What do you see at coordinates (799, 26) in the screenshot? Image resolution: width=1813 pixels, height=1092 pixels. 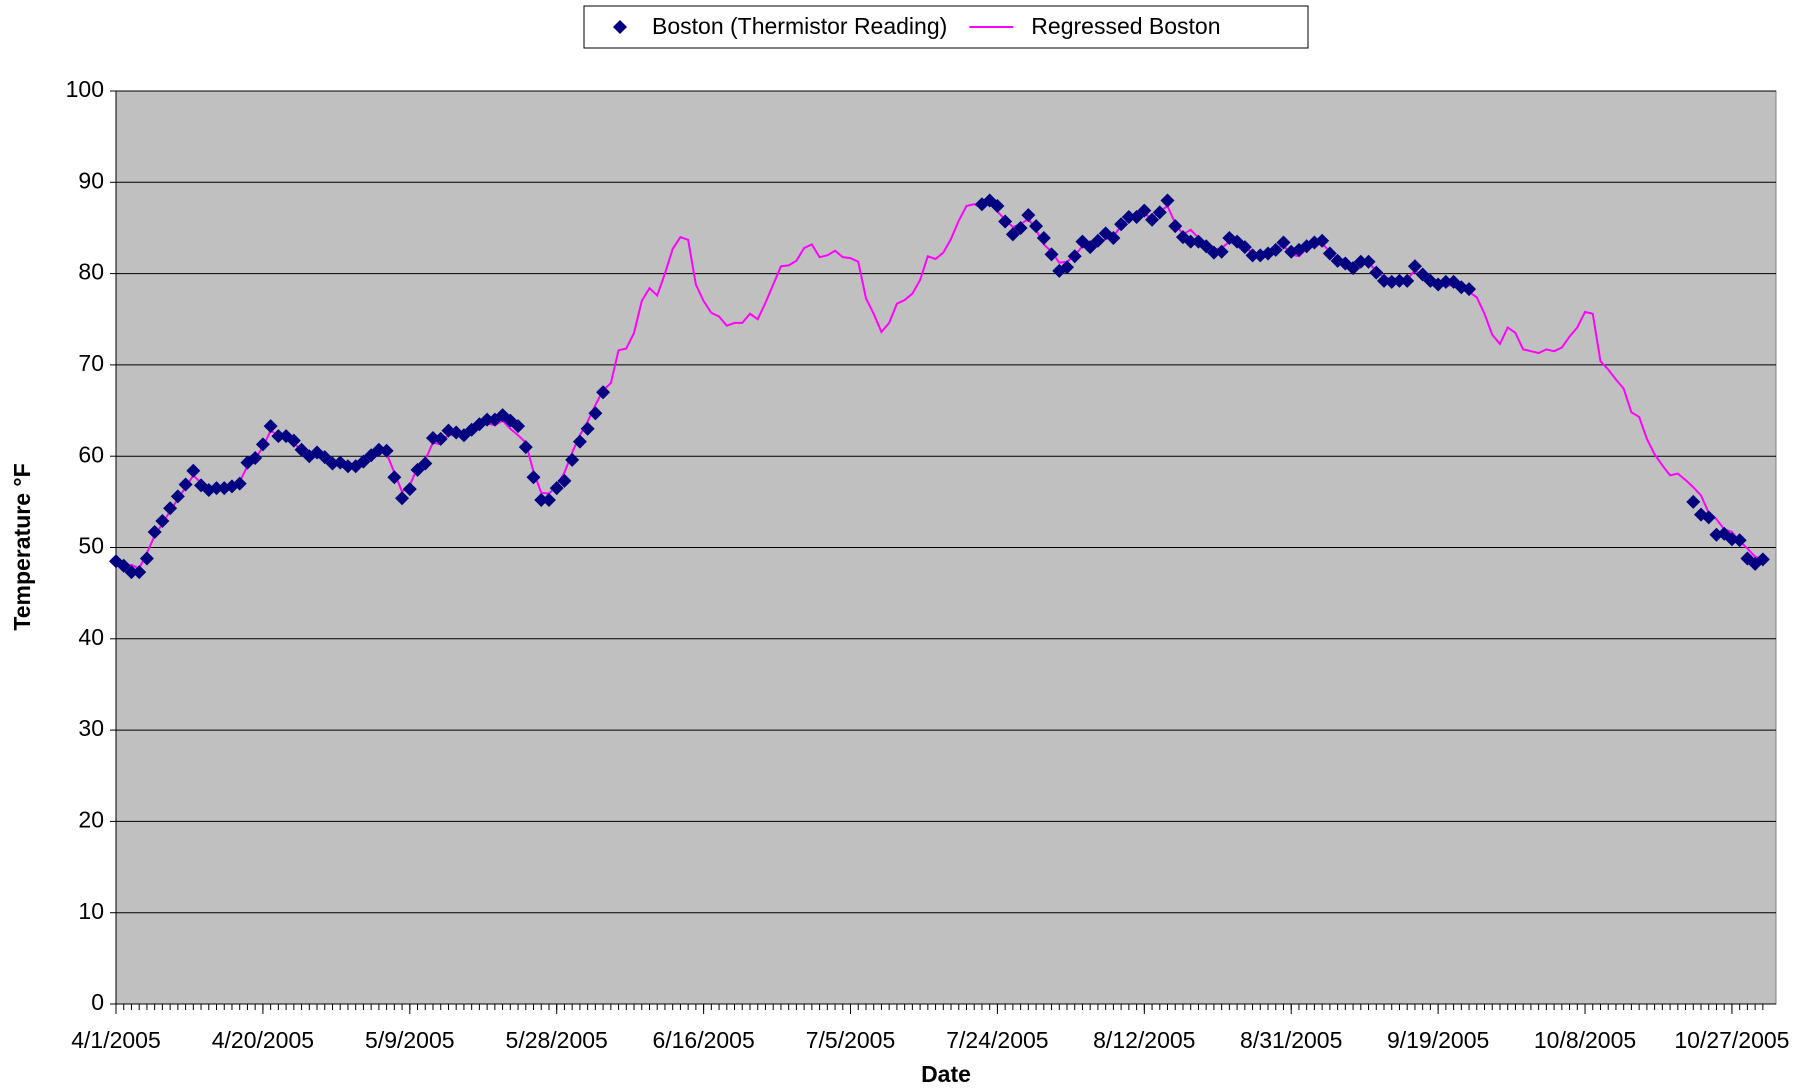 I see `legend-label: Boston (Thermistor Reading)` at bounding box center [799, 26].